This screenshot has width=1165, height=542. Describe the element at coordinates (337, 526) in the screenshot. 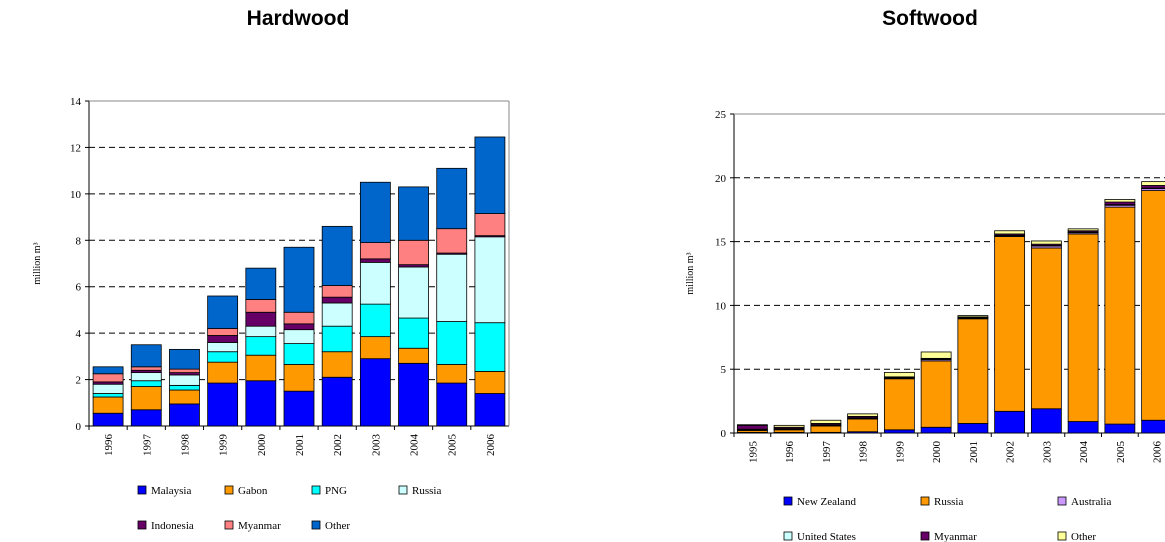

I see `legend-label: Other` at that location.